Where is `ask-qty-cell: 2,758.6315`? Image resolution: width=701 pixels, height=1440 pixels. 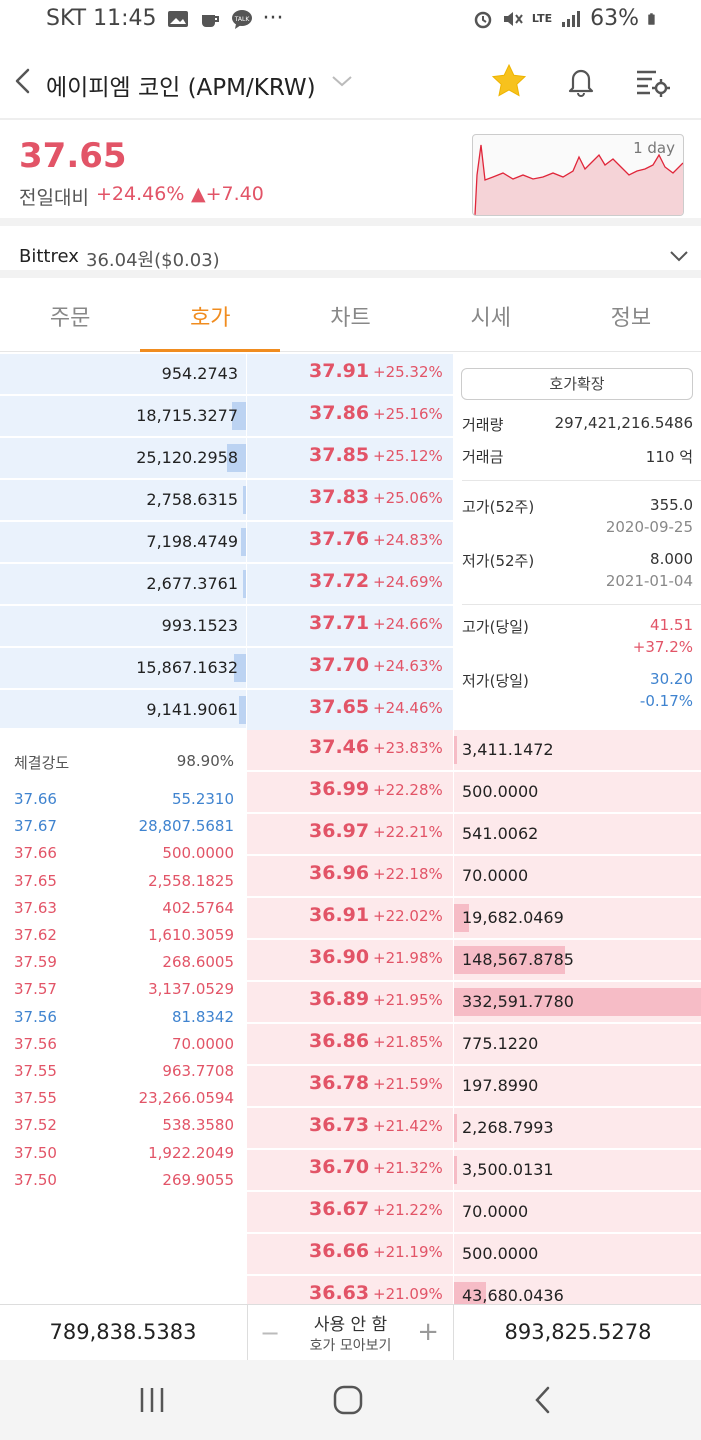 ask-qty-cell: 2,758.6315 is located at coordinates (123, 500).